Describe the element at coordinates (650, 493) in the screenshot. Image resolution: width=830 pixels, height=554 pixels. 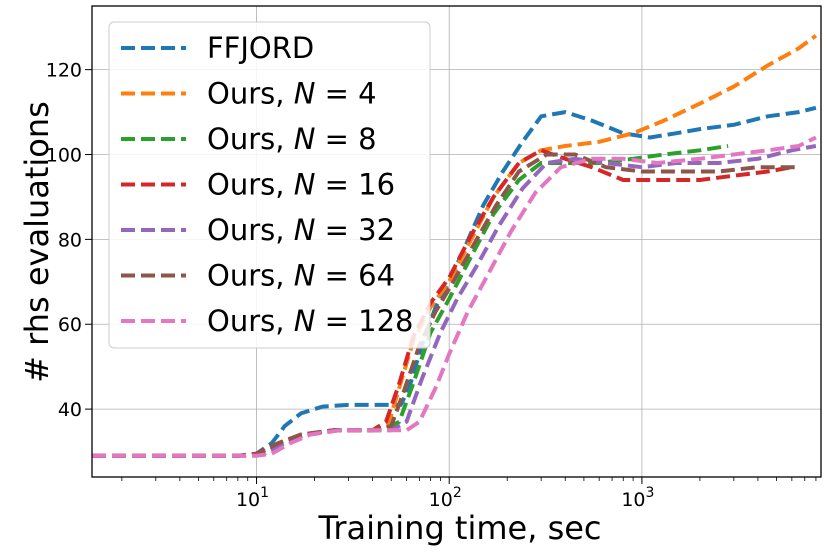
I see `x-tick-exponent: 3` at that location.